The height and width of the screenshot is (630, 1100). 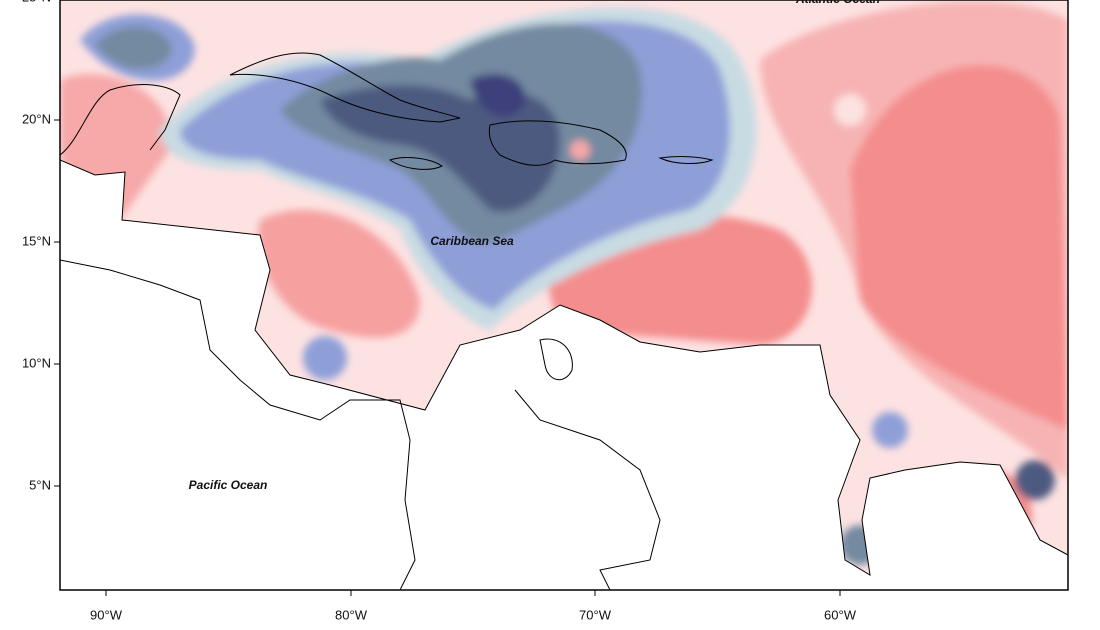 What do you see at coordinates (106, 614) in the screenshot?
I see `lon-tick-label: 90°W` at bounding box center [106, 614].